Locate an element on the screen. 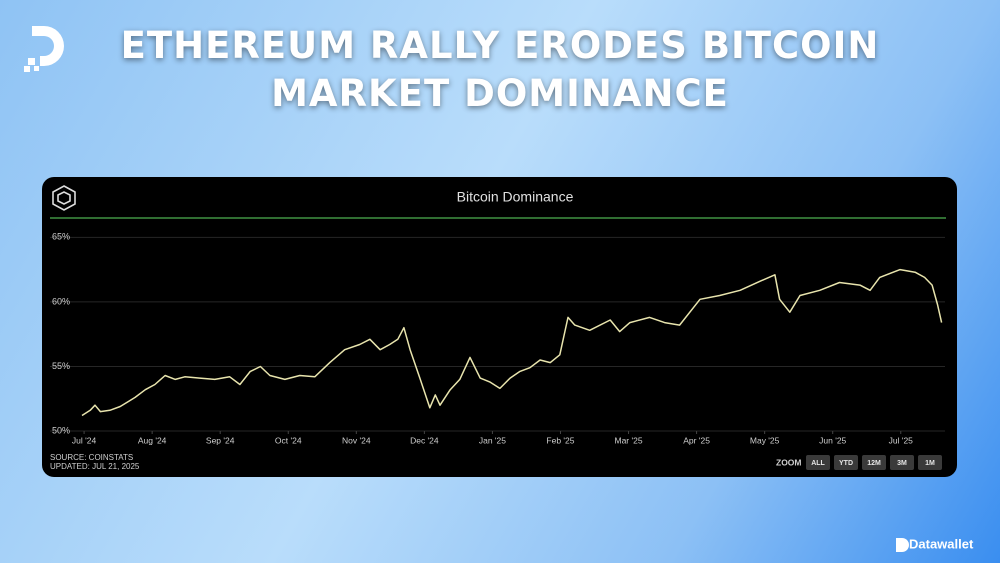 Image resolution: width=1000 pixels, height=563 pixels. zoom-button-label: 1M is located at coordinates (930, 463).